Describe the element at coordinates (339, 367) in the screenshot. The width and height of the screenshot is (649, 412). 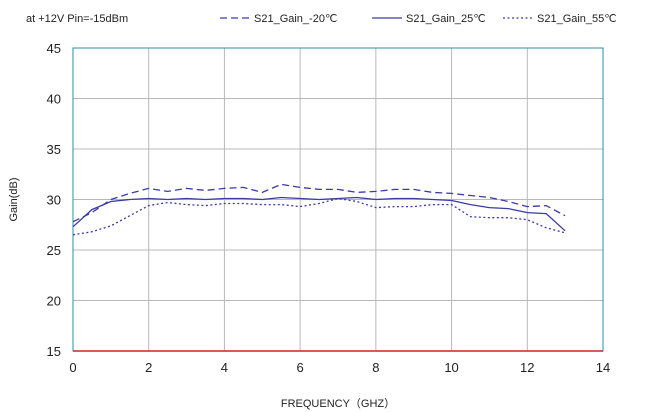
I see `x-tick-labels: 0 2 4 6 8 10 12 14` at that location.